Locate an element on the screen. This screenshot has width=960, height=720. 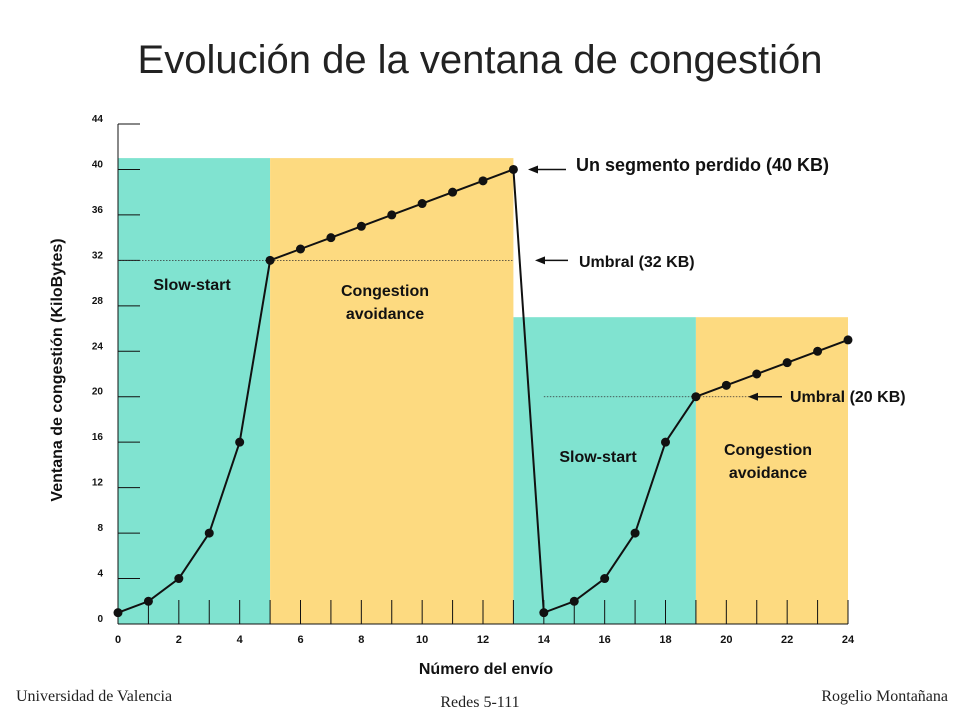
y-tick-label: 8 is located at coordinates (100, 528).